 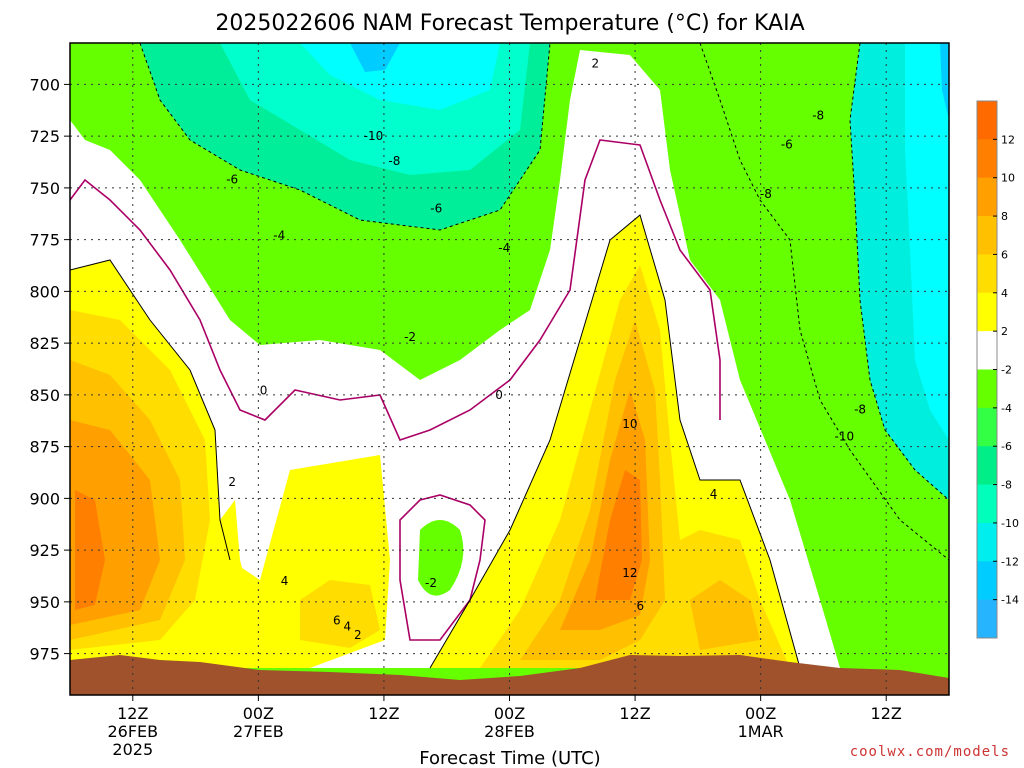 I want to click on y-tick-label: 975, so click(x=44, y=654).